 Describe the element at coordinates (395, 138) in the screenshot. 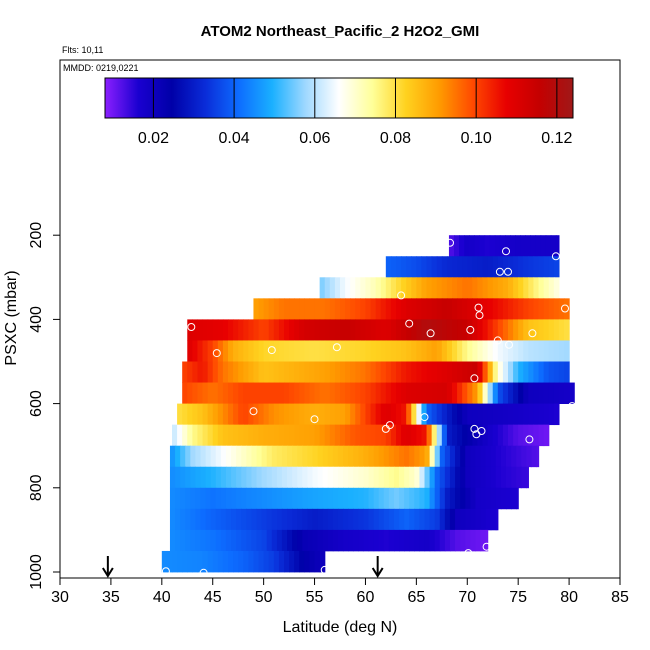

I see `colorbar-tick-label: 0.08` at that location.